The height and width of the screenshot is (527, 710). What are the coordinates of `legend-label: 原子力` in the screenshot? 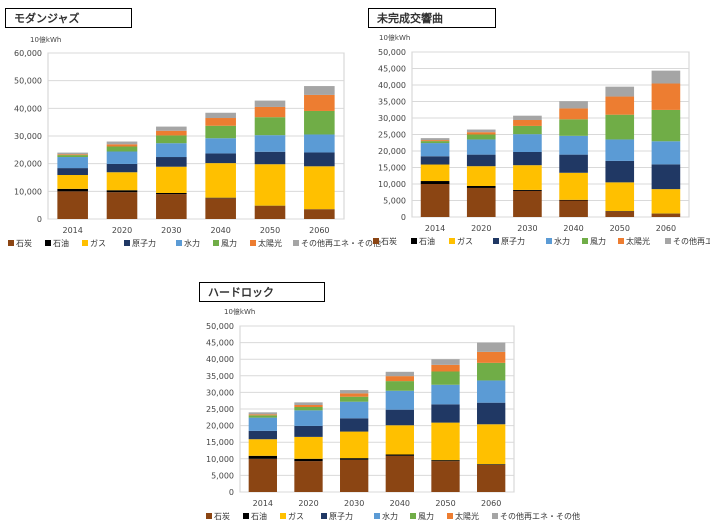 It's located at (341, 516).